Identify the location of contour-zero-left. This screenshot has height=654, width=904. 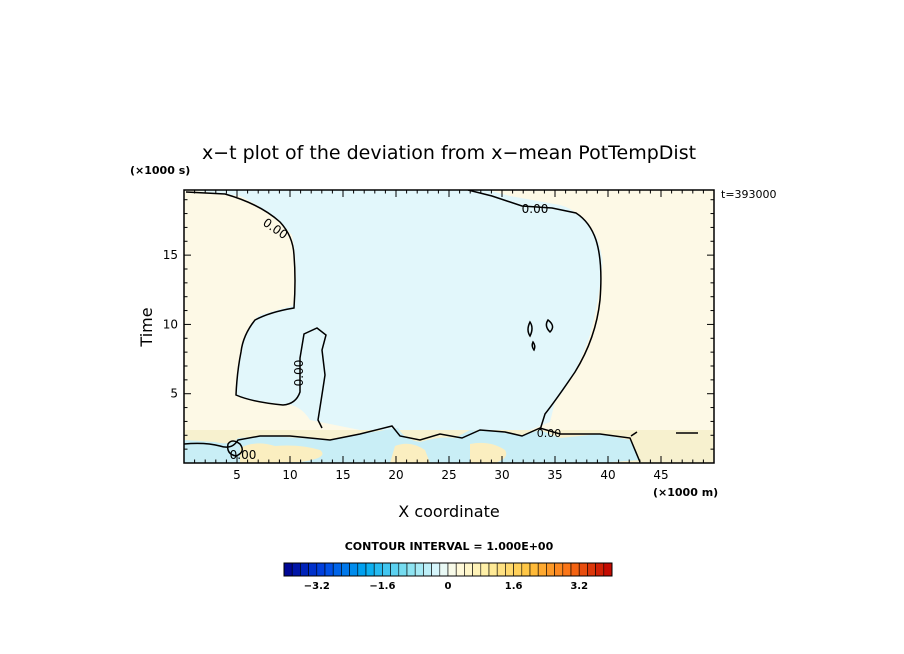
(256, 310).